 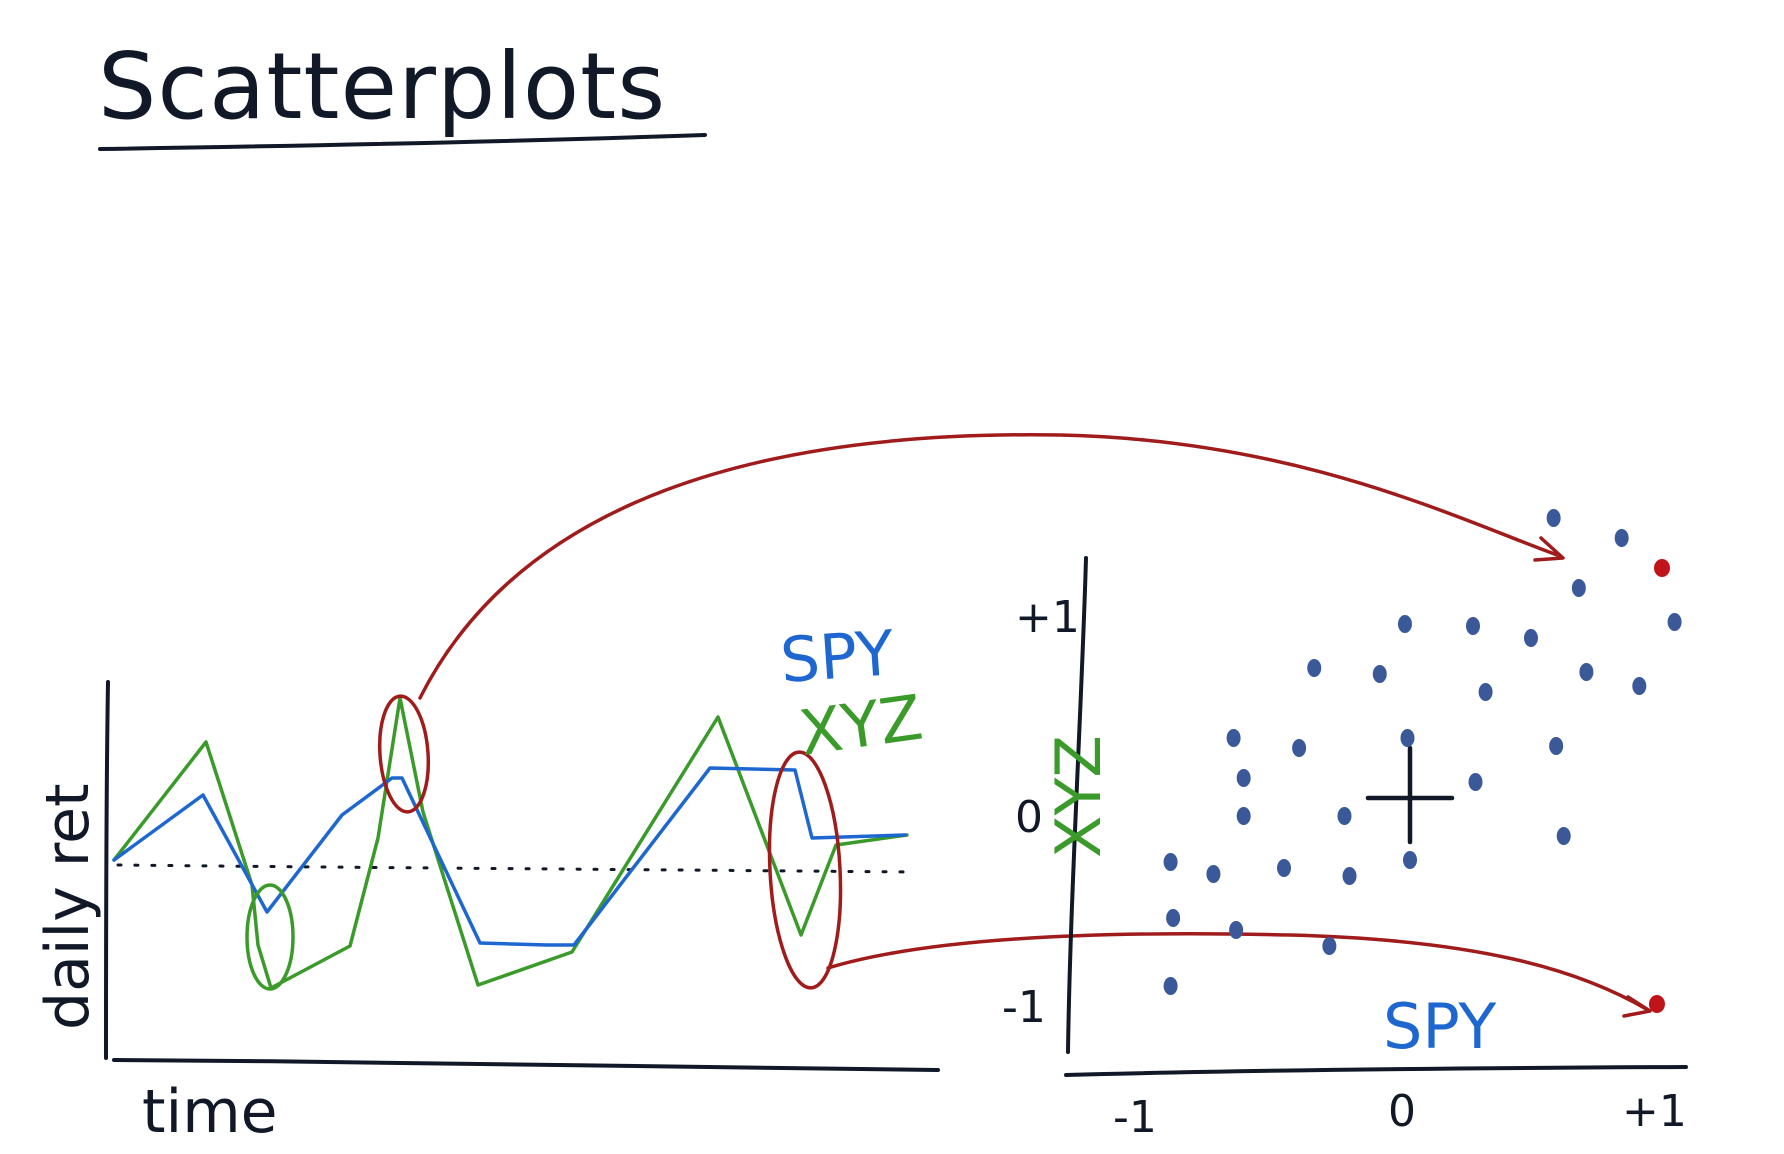 What do you see at coordinates (990, 566) in the screenshot?
I see `arrow-peak-to-point` at bounding box center [990, 566].